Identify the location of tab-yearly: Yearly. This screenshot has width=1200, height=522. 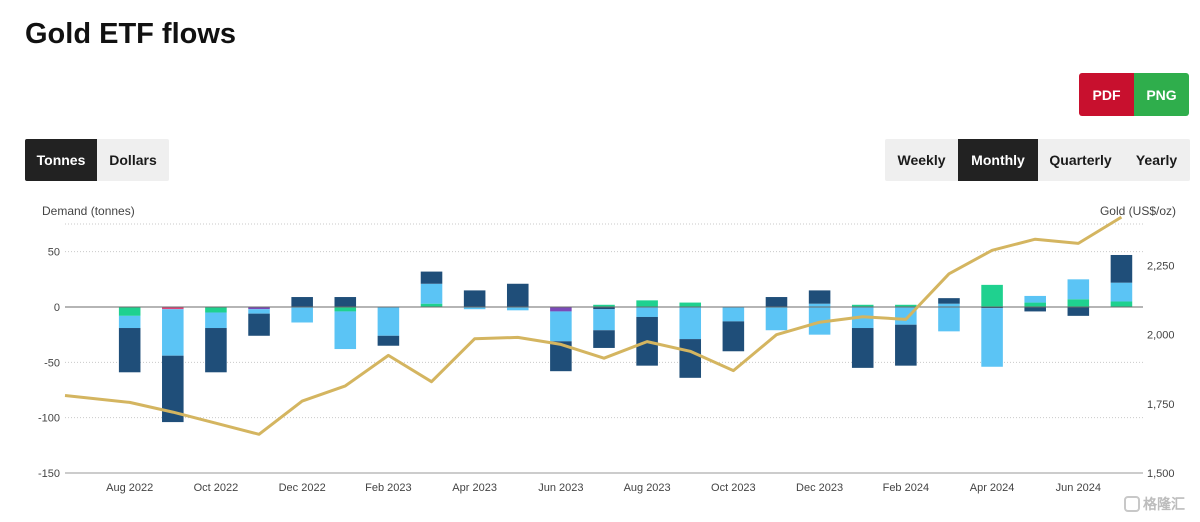
(1156, 160).